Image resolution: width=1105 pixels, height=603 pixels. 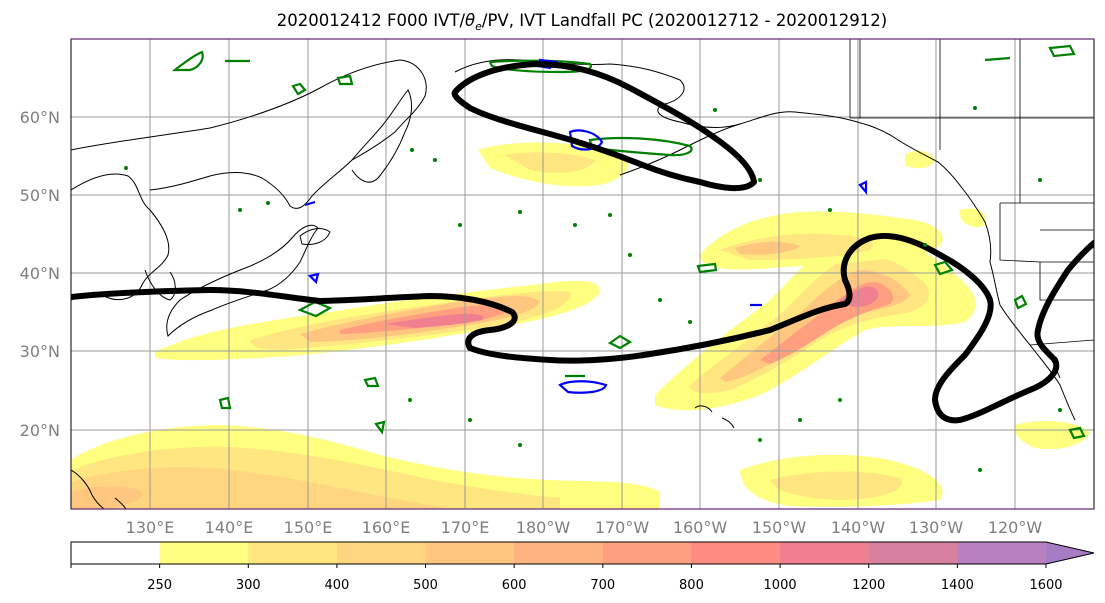 What do you see at coordinates (714, 417) in the screenshot?
I see `coastline-hawaii` at bounding box center [714, 417].